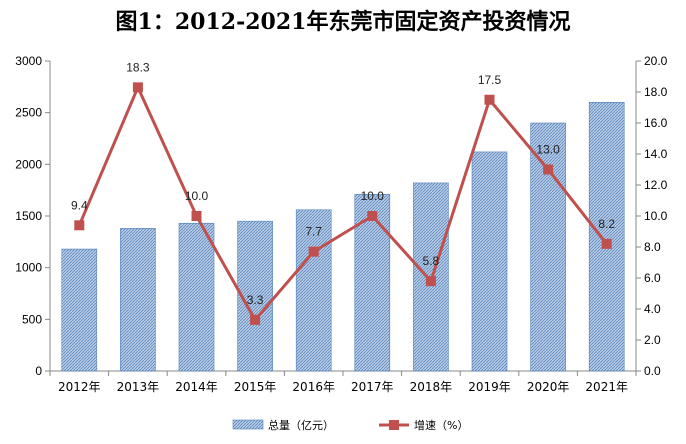 Image resolution: width=686 pixels, height=444 pixels. What do you see at coordinates (656, 61) in the screenshot?
I see `y-tick-right-label: 20.0` at bounding box center [656, 61].